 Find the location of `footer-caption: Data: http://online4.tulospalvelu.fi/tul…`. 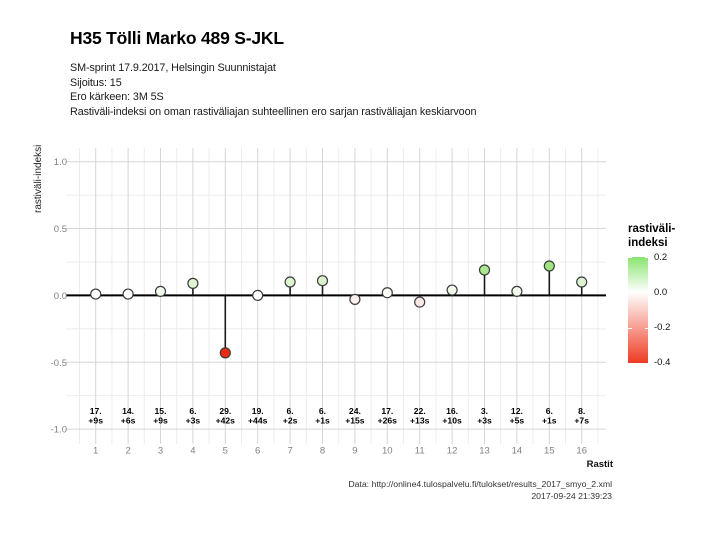

footer-caption: Data: http://online4.tulospalvelu.fi/tul… is located at coordinates (480, 490).